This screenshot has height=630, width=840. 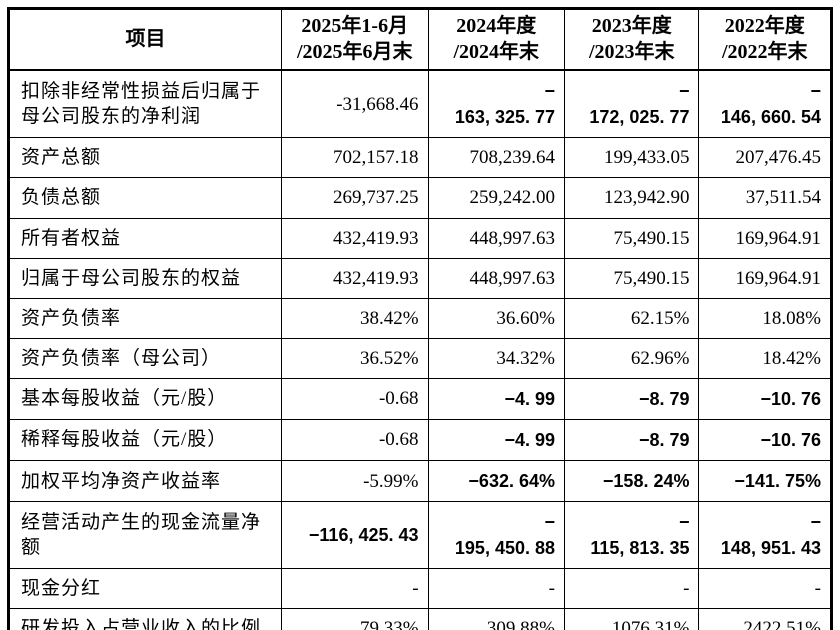 What do you see at coordinates (354, 535) in the screenshot?
I see `value-cell: −116, 425. 43` at bounding box center [354, 535].